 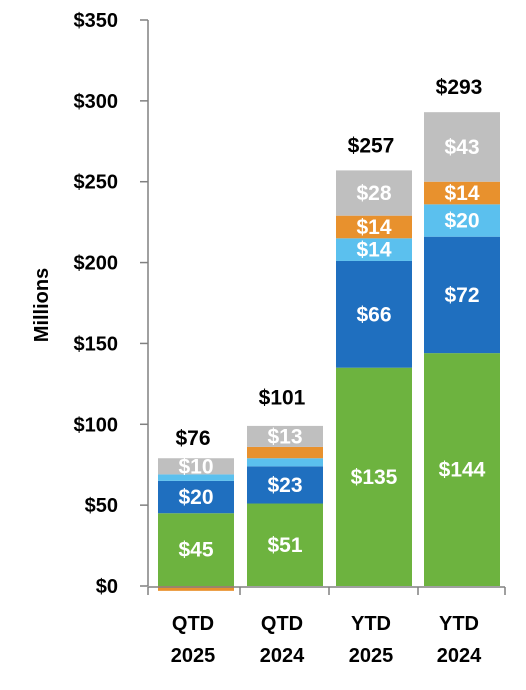 What do you see at coordinates (96, 425) in the screenshot?
I see `y-tick-label: $100` at bounding box center [96, 425].